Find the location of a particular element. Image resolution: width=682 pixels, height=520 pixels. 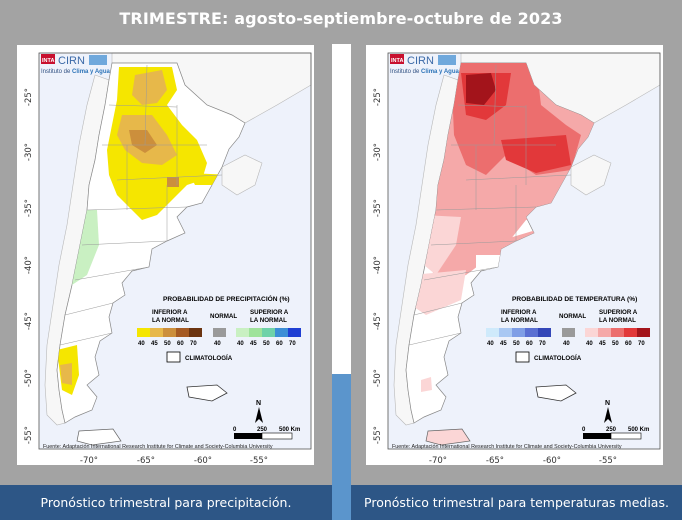

lon-tick: -55° is located at coordinates (259, 460).